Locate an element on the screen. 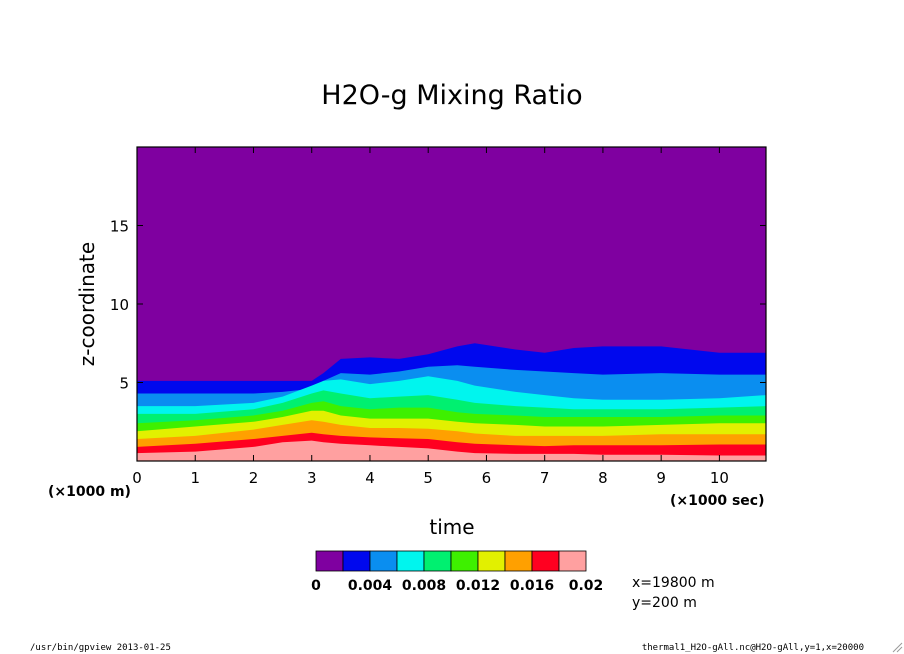 This screenshot has width=904, height=654. x-tick-label: 7 is located at coordinates (545, 478).